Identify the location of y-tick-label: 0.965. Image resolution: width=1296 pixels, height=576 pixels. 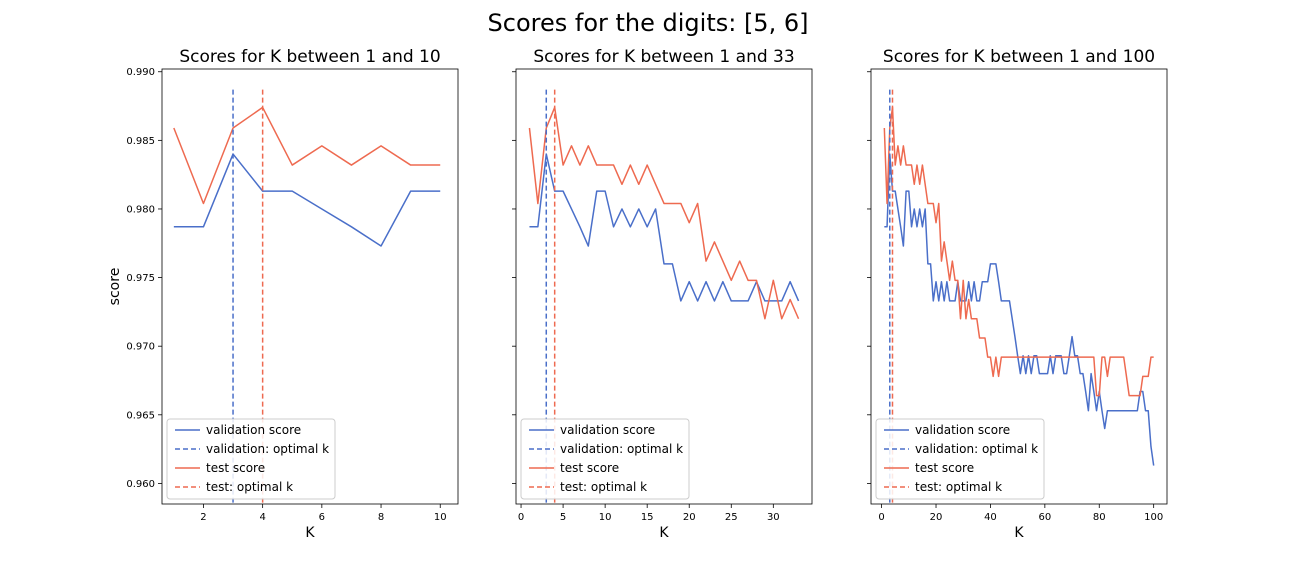
(140, 415).